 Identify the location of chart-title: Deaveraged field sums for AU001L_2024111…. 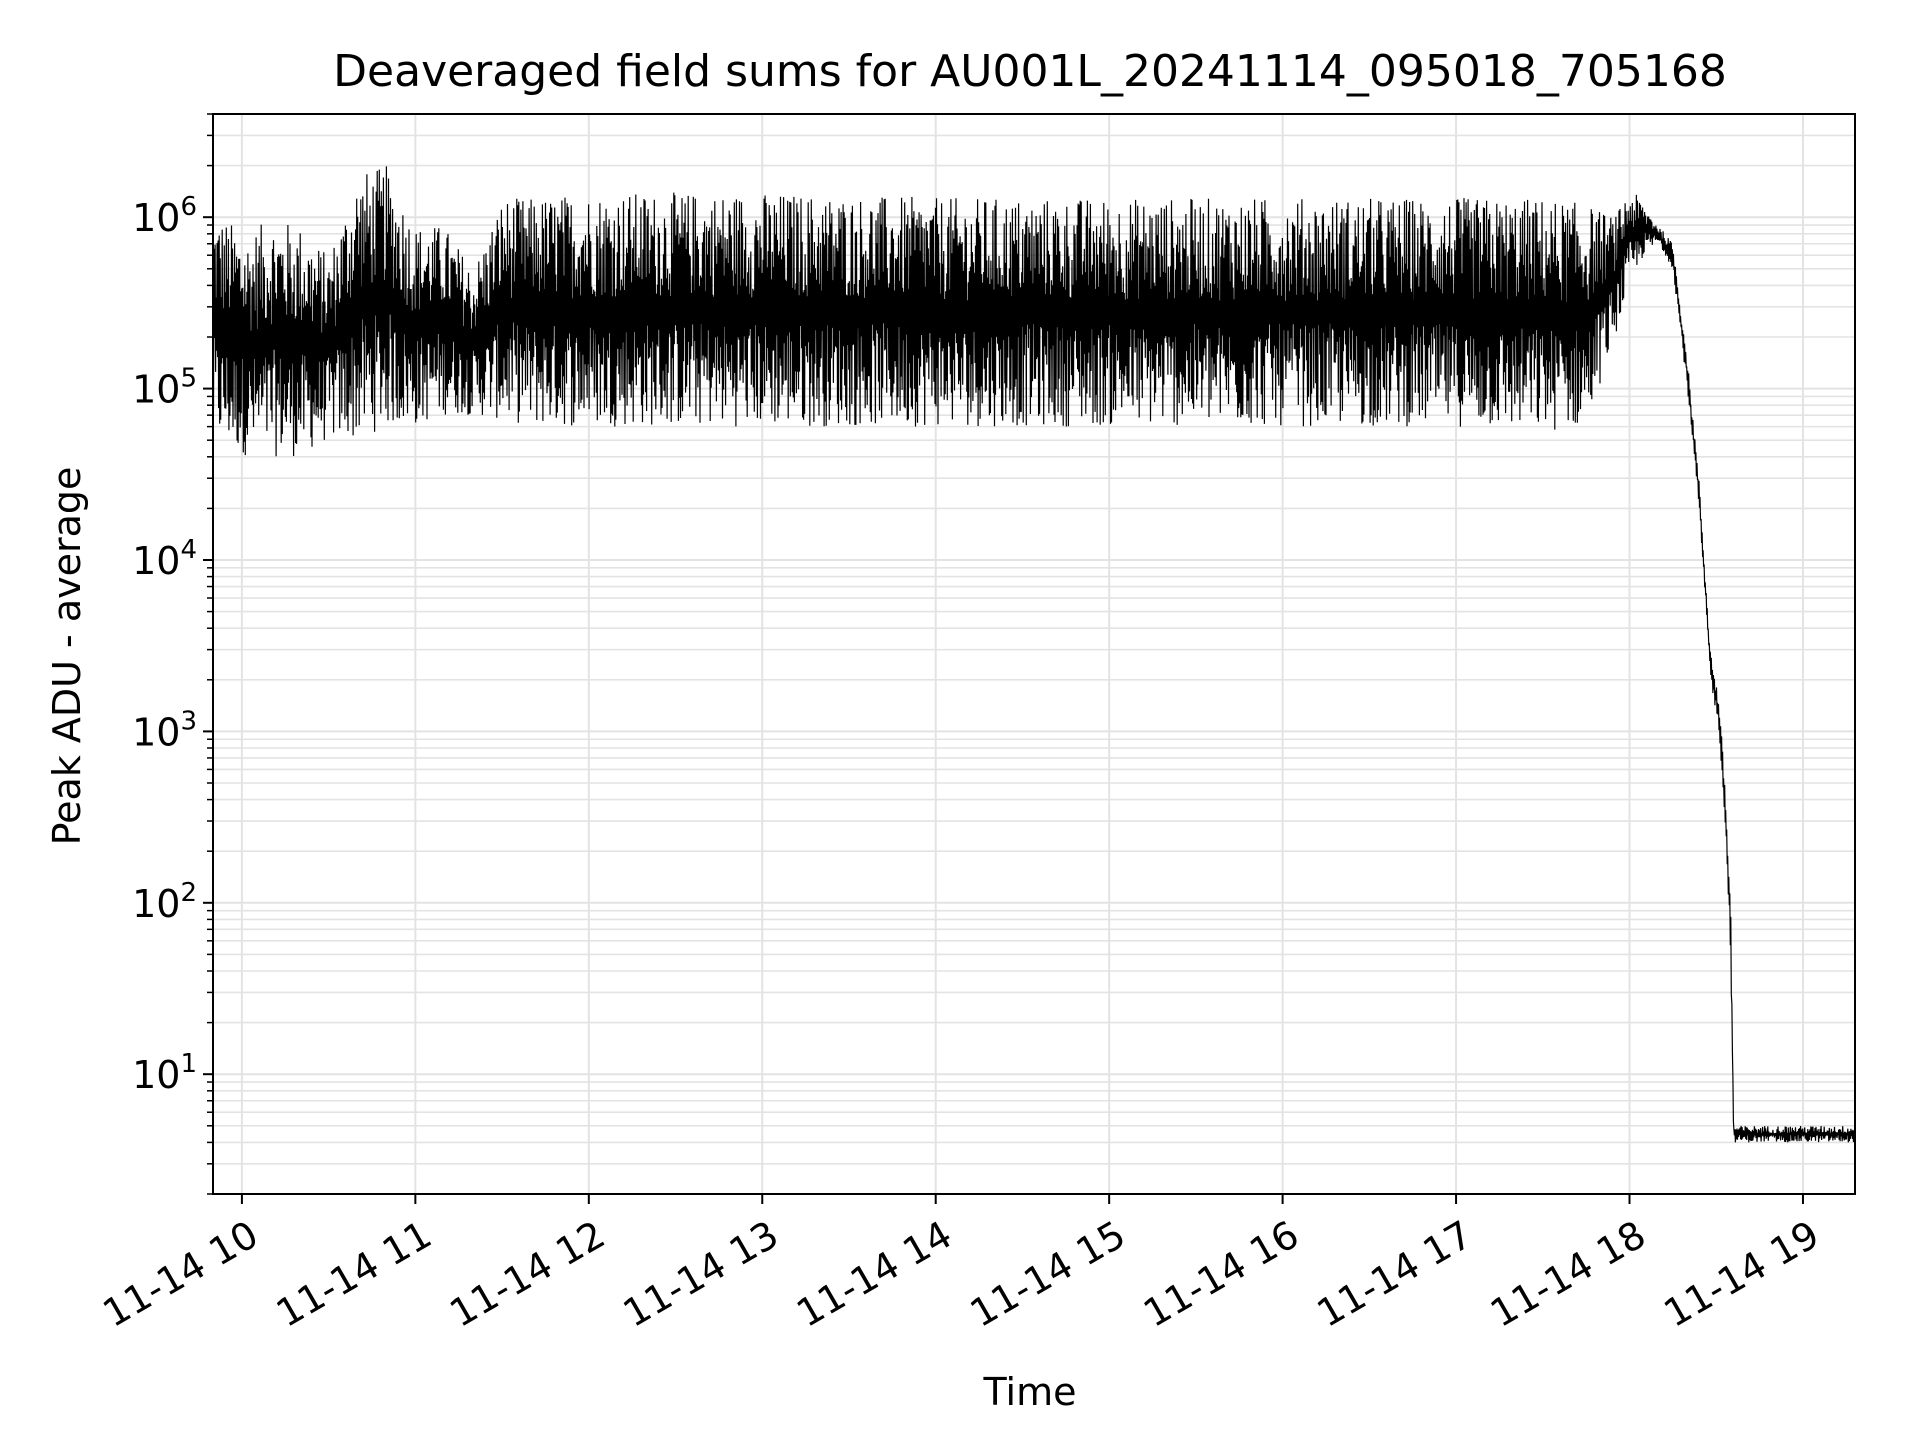
(1030, 71).